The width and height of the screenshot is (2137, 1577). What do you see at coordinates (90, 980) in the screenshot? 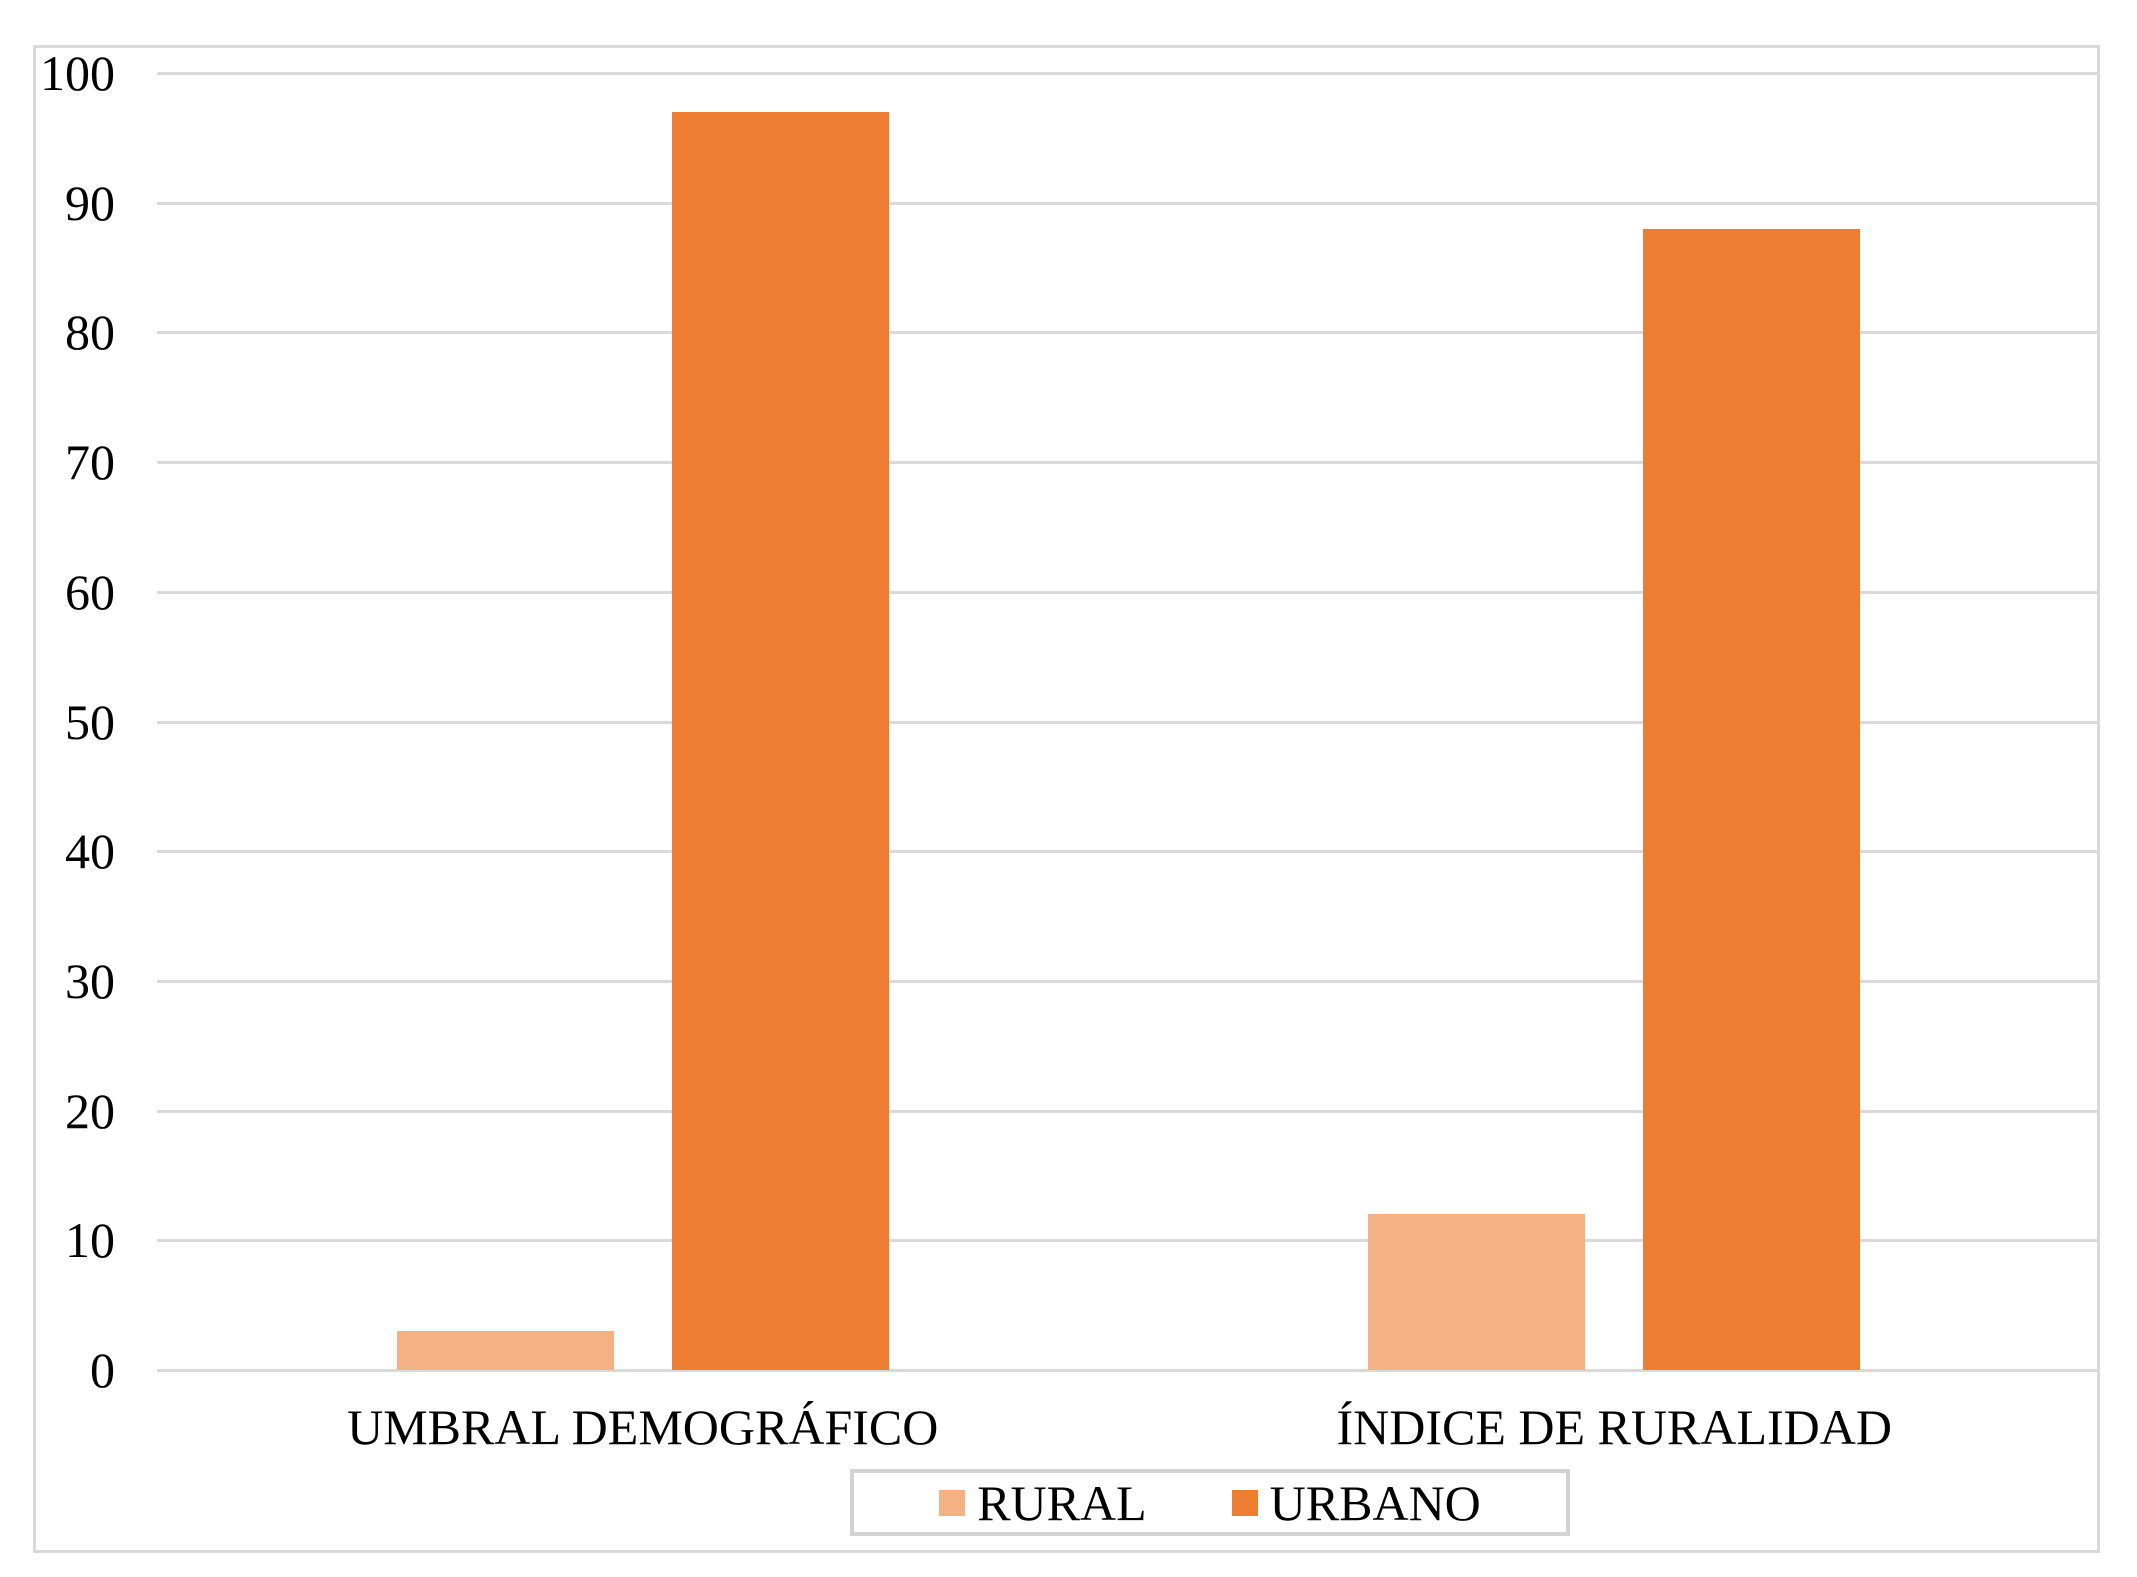
I see `y-tick-label-30: 30` at bounding box center [90, 980].